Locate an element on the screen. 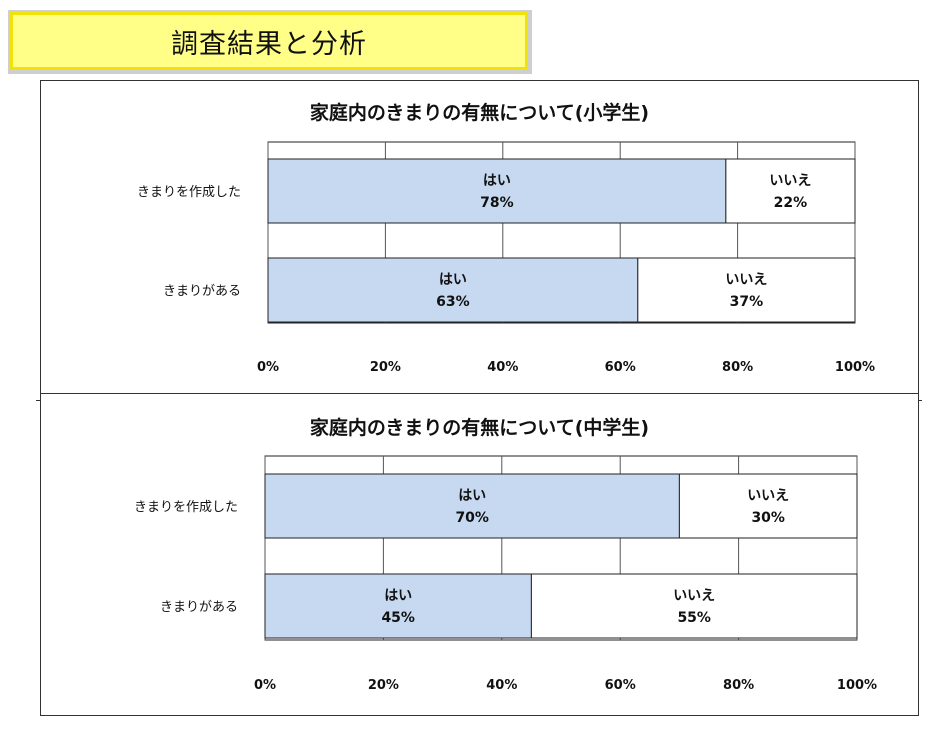 This screenshot has height=746, width=935. data-value-label: 45% is located at coordinates (398, 618).